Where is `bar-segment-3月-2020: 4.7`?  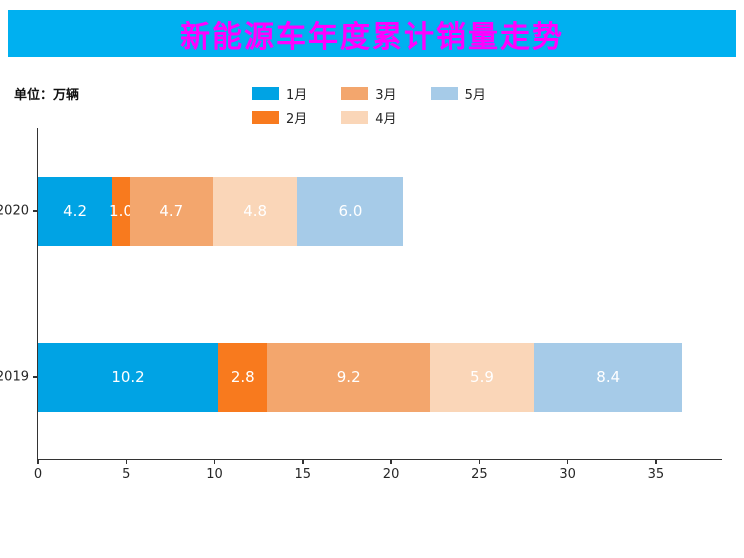 bar-segment-3月-2020: 4.7 is located at coordinates (171, 211).